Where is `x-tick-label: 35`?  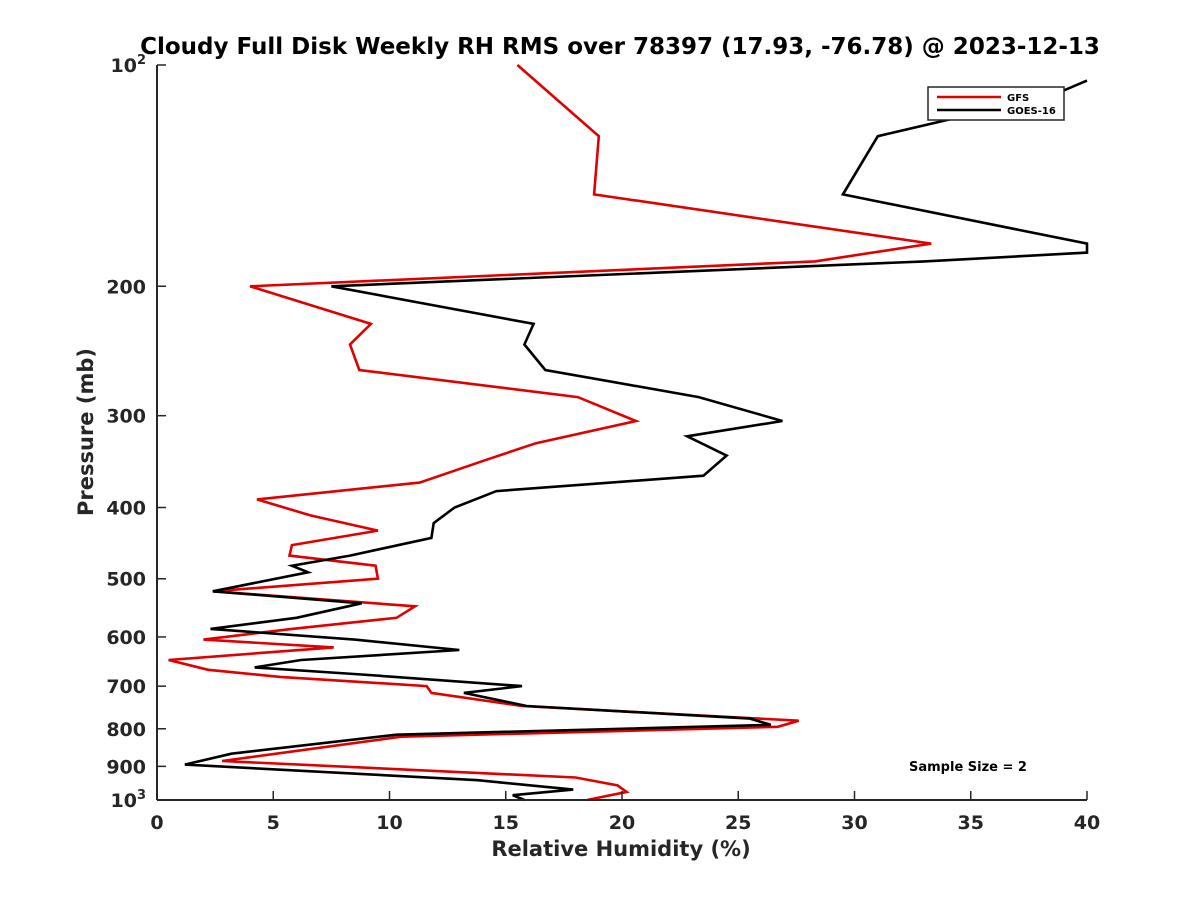
x-tick-label: 35 is located at coordinates (971, 823).